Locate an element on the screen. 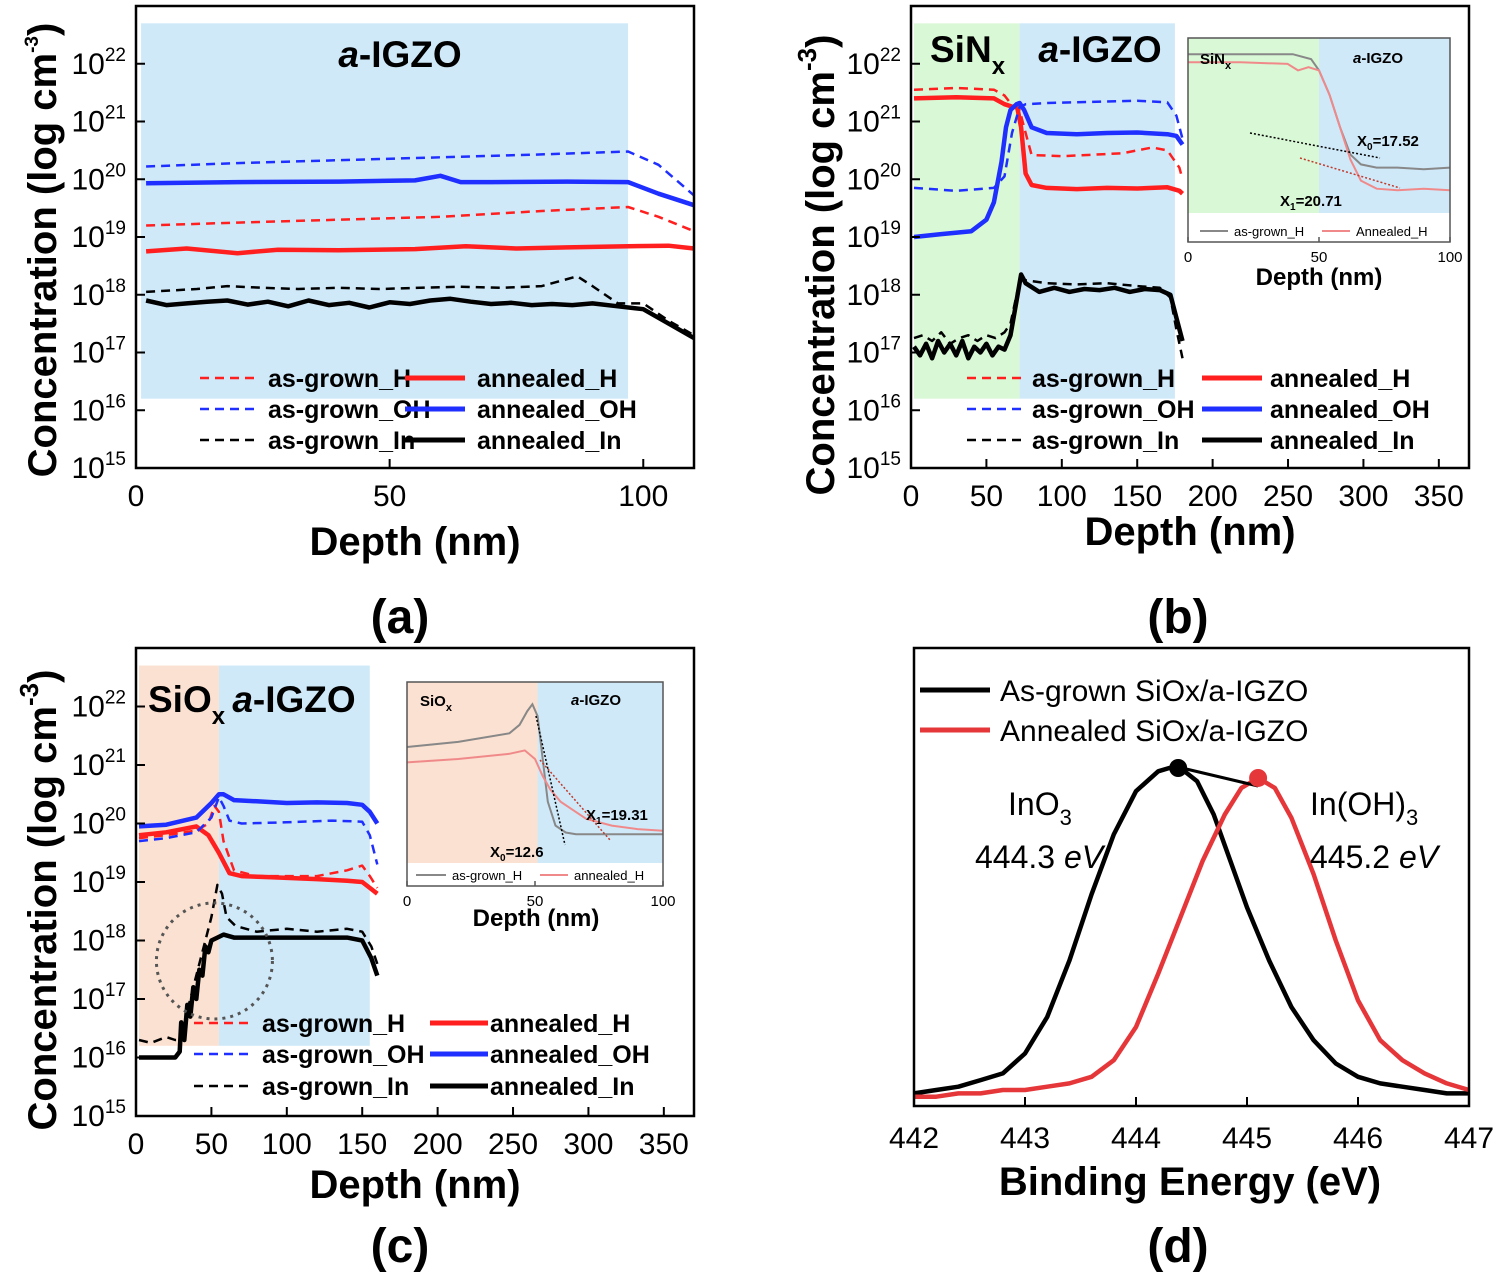 This screenshot has height=1276, width=1499. x-tick-label-442: 442 is located at coordinates (914, 1138).